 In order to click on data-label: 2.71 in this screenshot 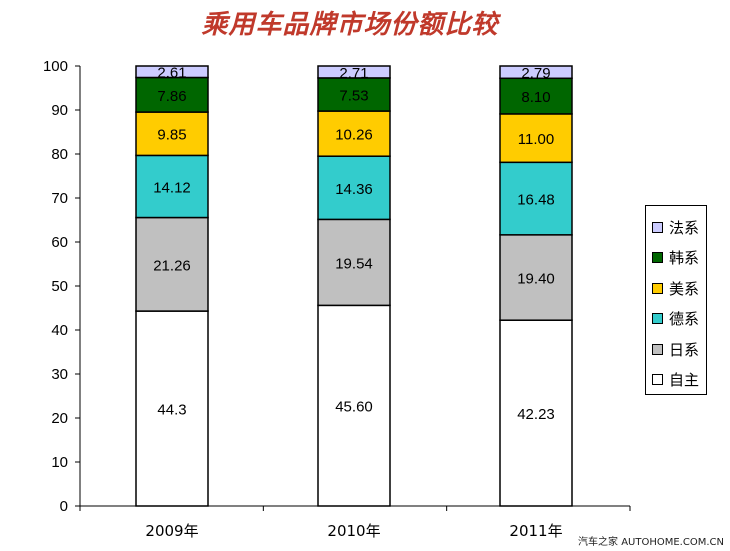, I will do `click(353, 73)`.